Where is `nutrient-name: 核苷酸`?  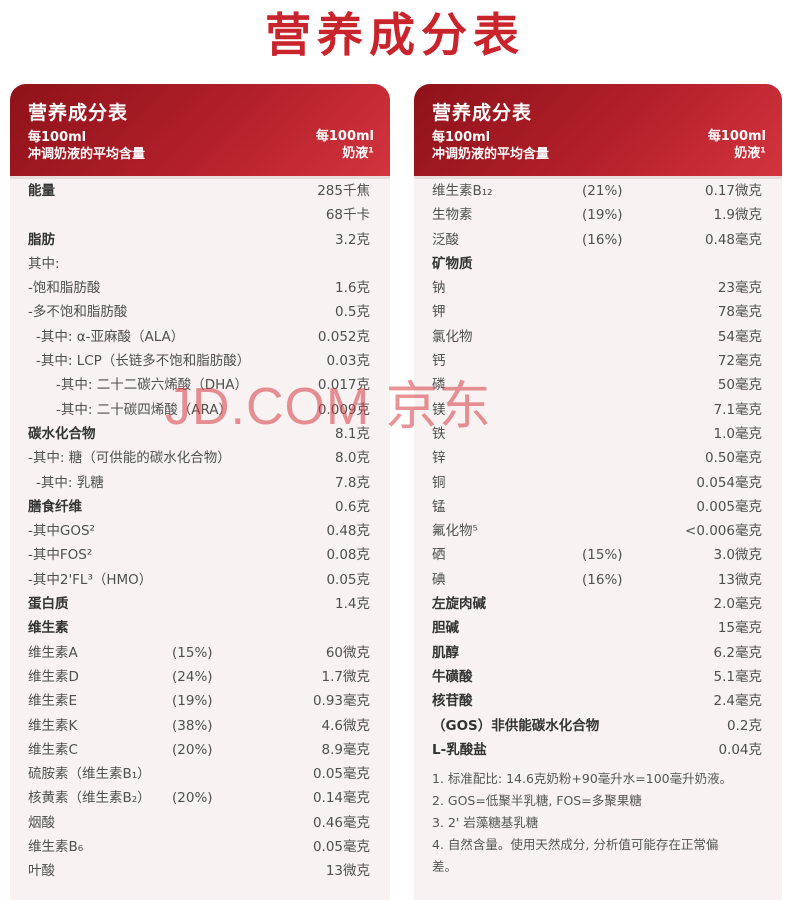
nutrient-name: 核苷酸 is located at coordinates (452, 701).